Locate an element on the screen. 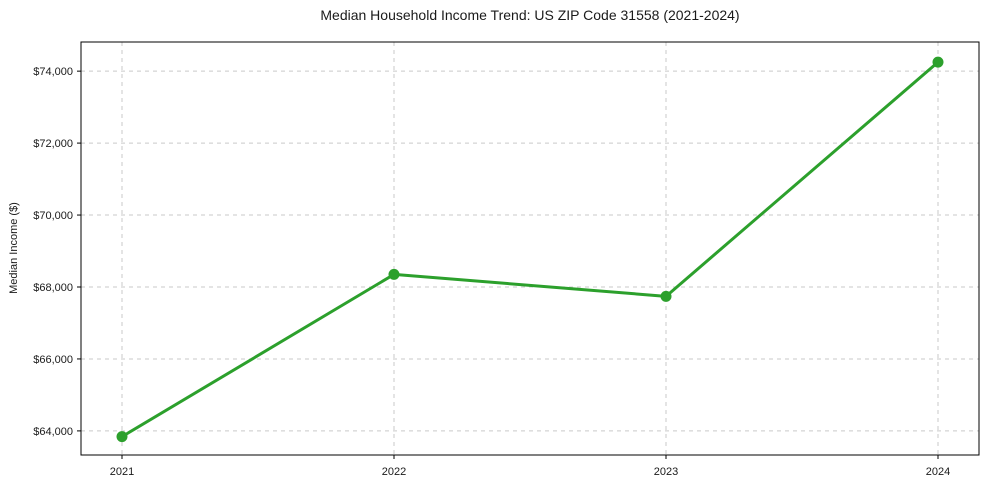  y-tick-label: $68,000 is located at coordinates (53, 288).